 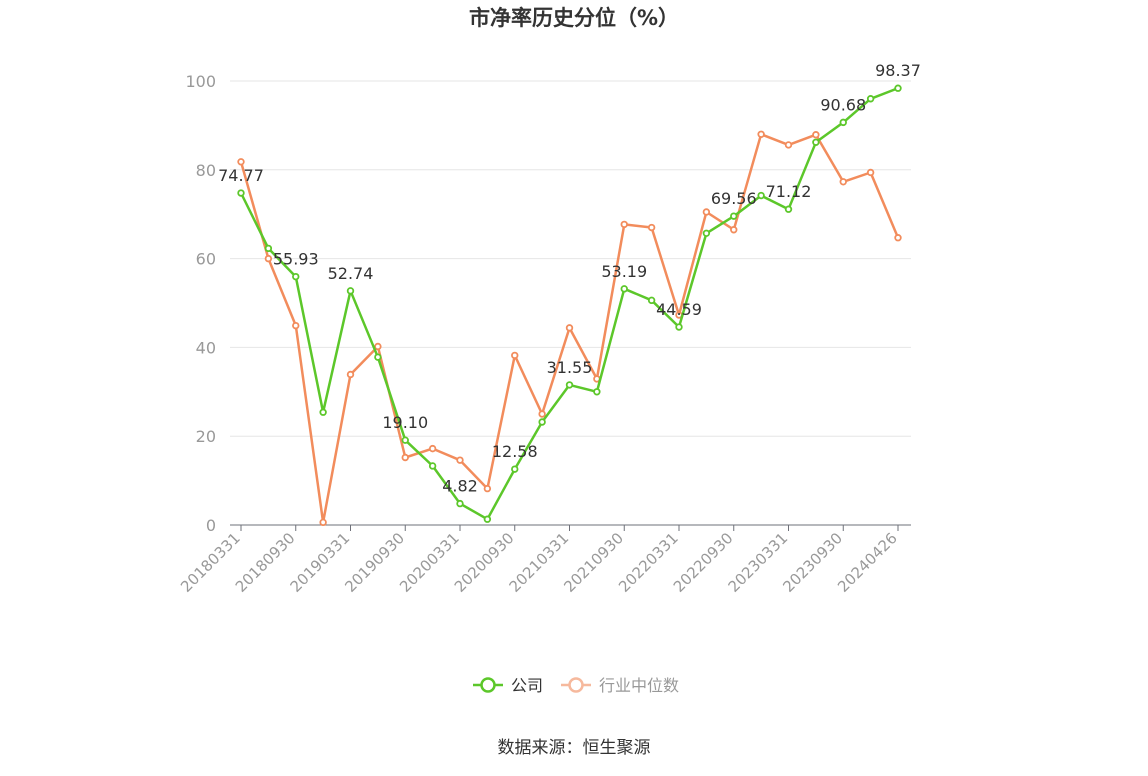 What do you see at coordinates (898, 70) in the screenshot?
I see `data-label-20240426: 98.37` at bounding box center [898, 70].